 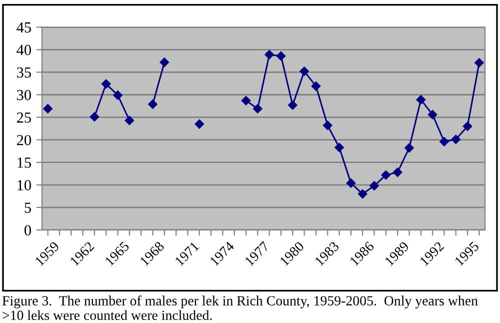 I want to click on caption: Figure 3. The number of males per lek in Rich County, 1959-2005. Only years when >10 leks were counted were included., so click(x=240, y=308).